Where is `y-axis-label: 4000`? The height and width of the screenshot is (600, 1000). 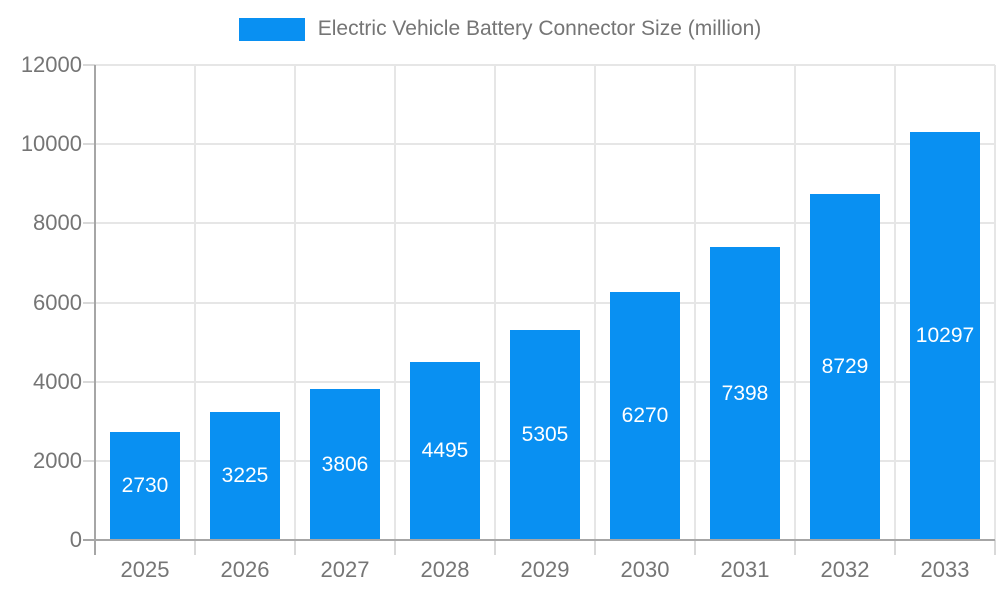
y-axis-label: 4000 is located at coordinates (57, 381).